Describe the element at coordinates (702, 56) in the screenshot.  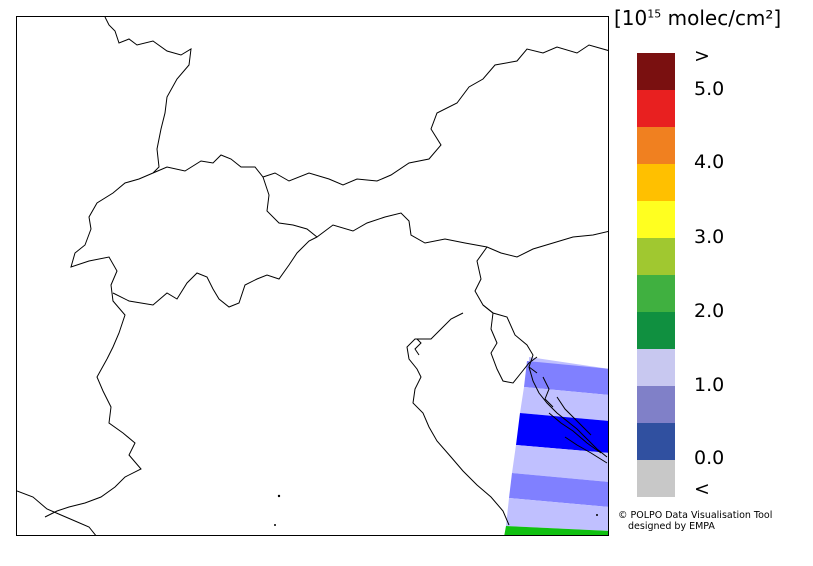
I see `legend-label-1: >` at that location.